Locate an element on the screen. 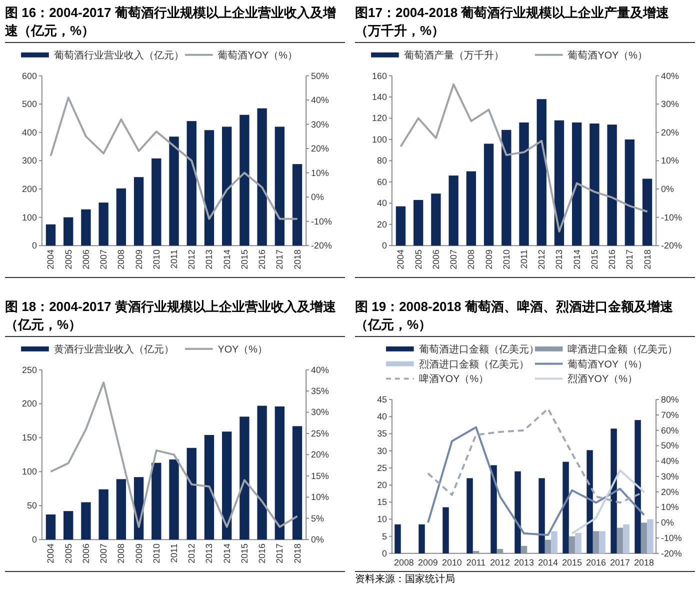 This screenshot has height=593, width=700. y-tick-label: 600 is located at coordinates (29, 75).